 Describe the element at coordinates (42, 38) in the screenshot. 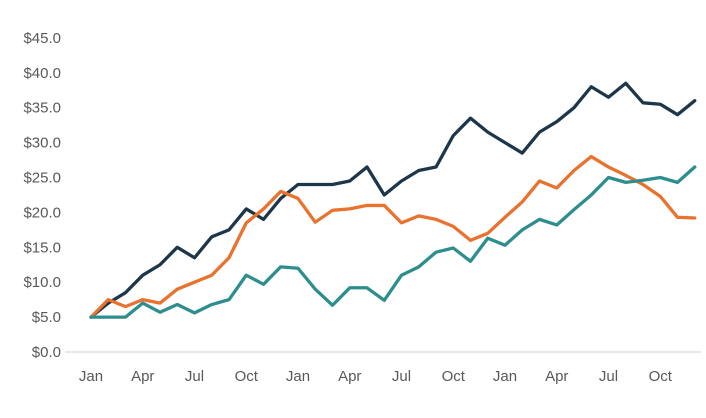

I see `y-axis-label: $45.0` at that location.